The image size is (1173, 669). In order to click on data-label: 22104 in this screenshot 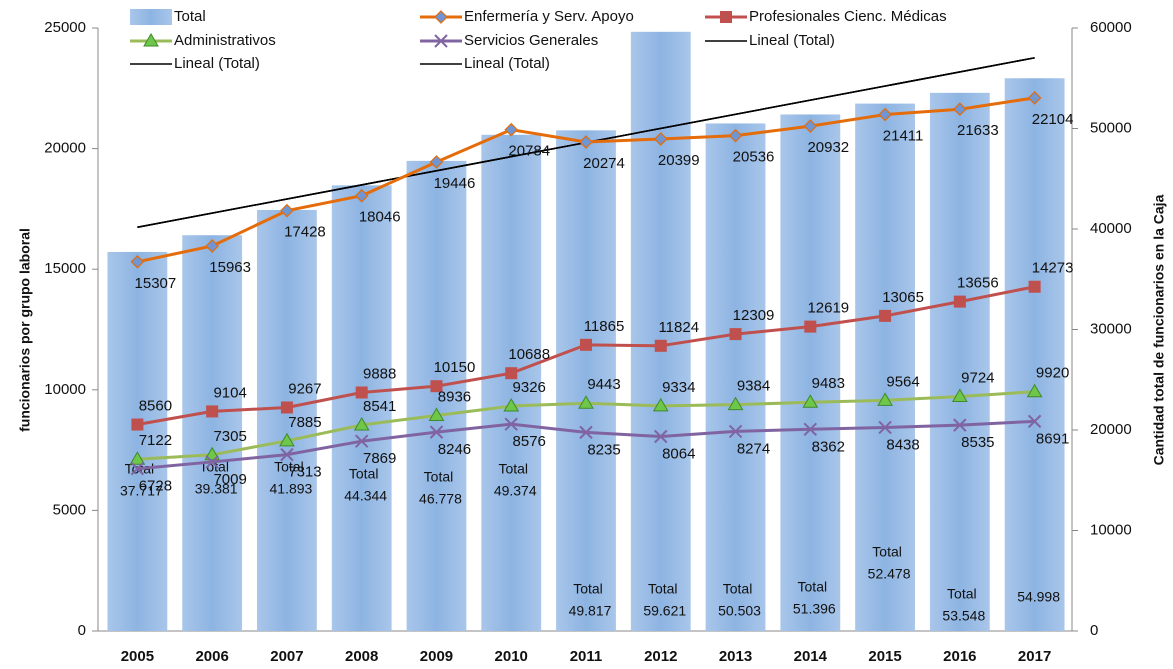, I will do `click(1053, 119)`.